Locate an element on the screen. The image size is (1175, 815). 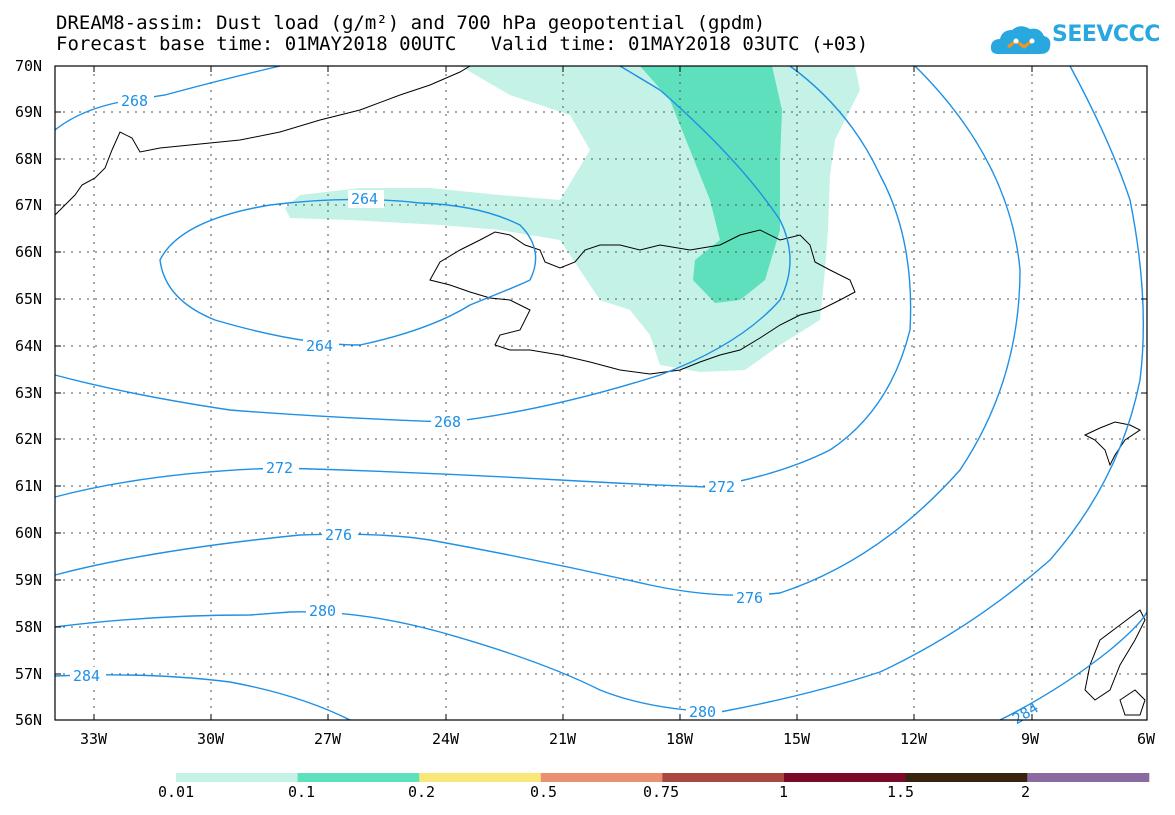
lat-label: 69N is located at coordinates (28, 112).